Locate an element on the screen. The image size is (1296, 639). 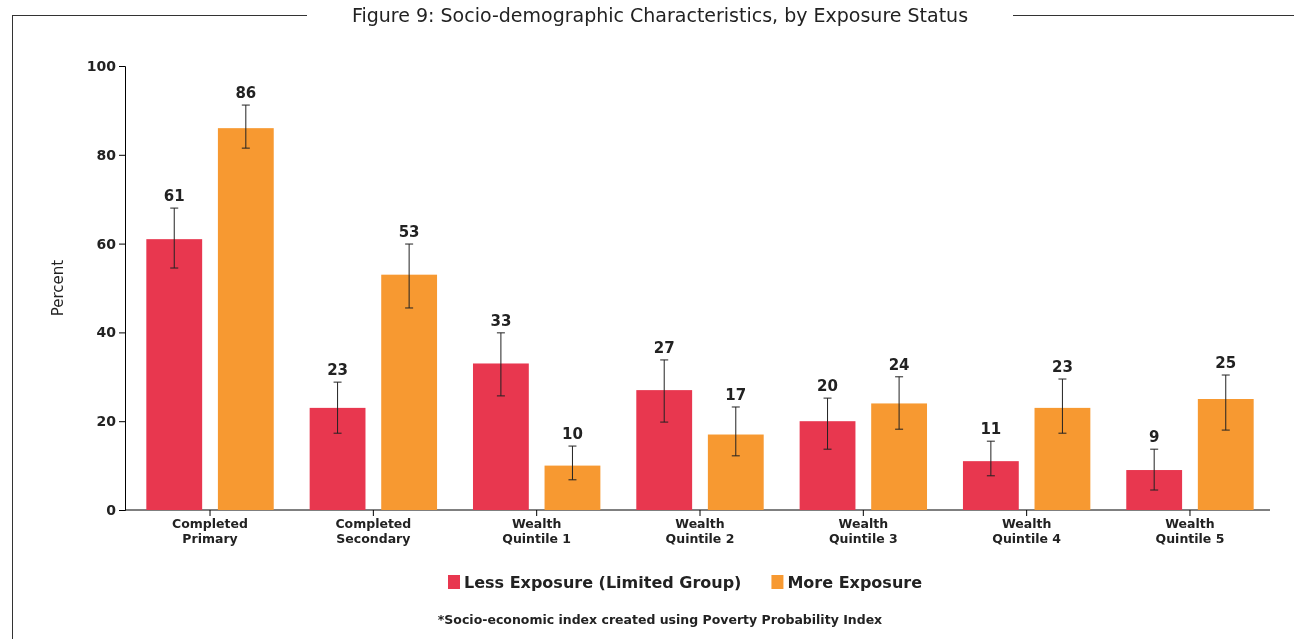
y-tick-label: 100 is located at coordinates (101, 65).